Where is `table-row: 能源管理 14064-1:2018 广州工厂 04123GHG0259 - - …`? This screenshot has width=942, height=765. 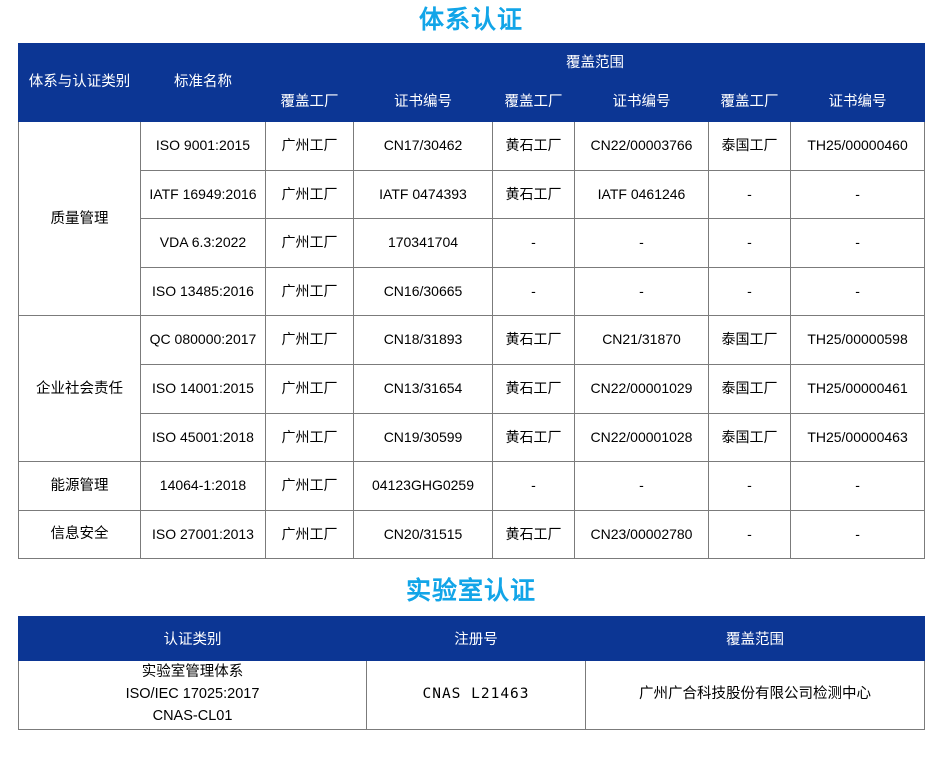
table-row: 能源管理 14064-1:2018 广州工厂 04123GHG0259 - - … is located at coordinates (472, 486).